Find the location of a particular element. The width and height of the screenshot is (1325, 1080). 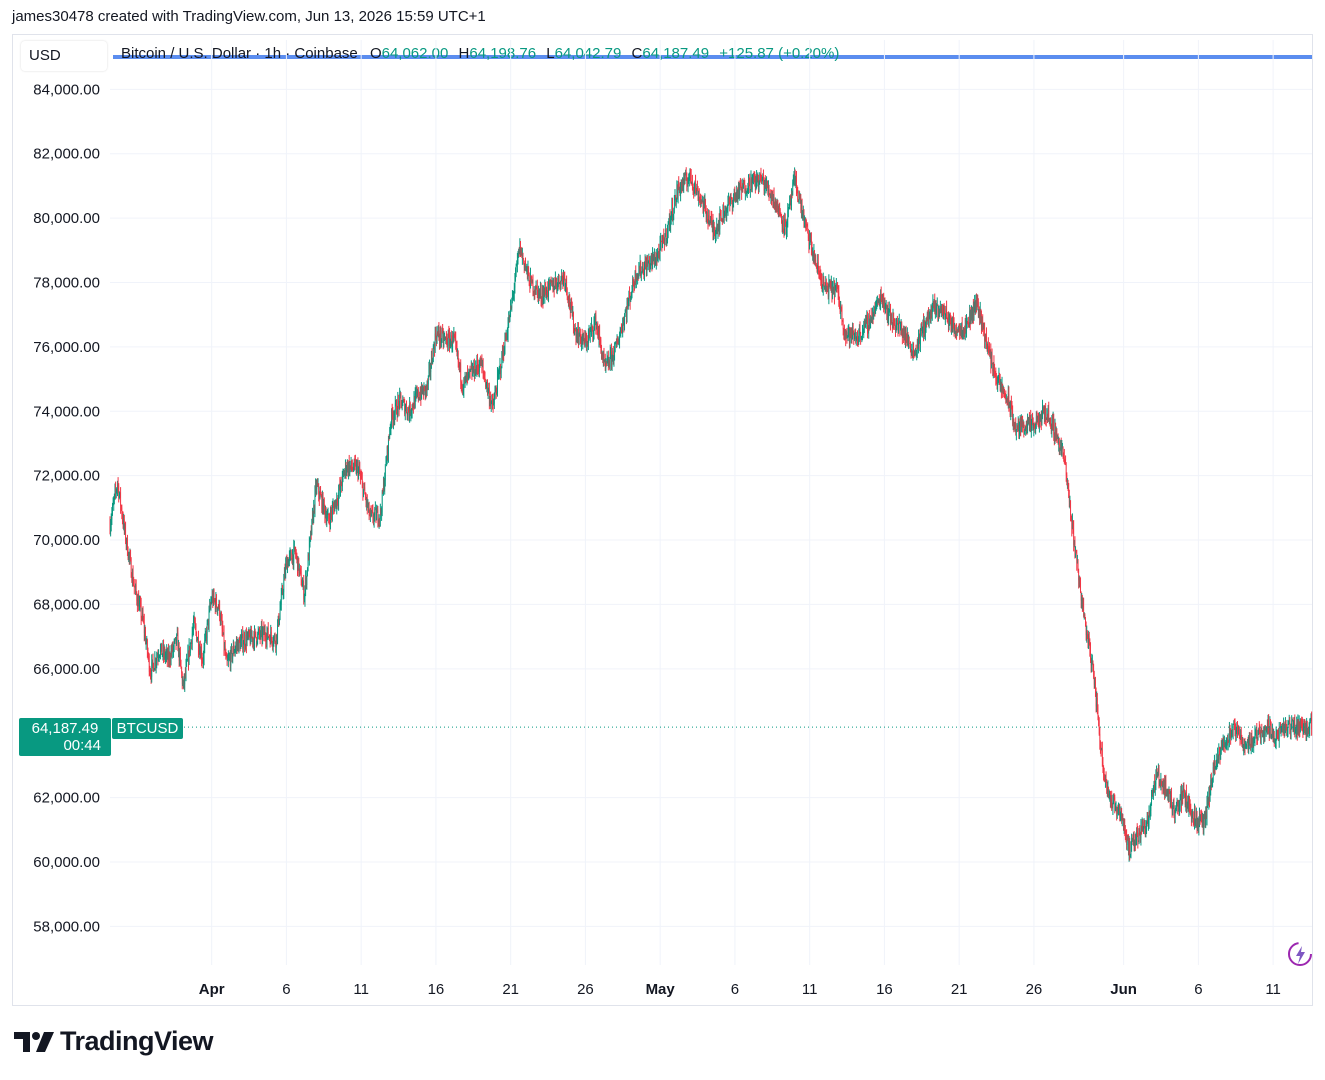

symbol-title: Bitcoin / U.S. Dollar · 1h · Coinbase is located at coordinates (239, 53).